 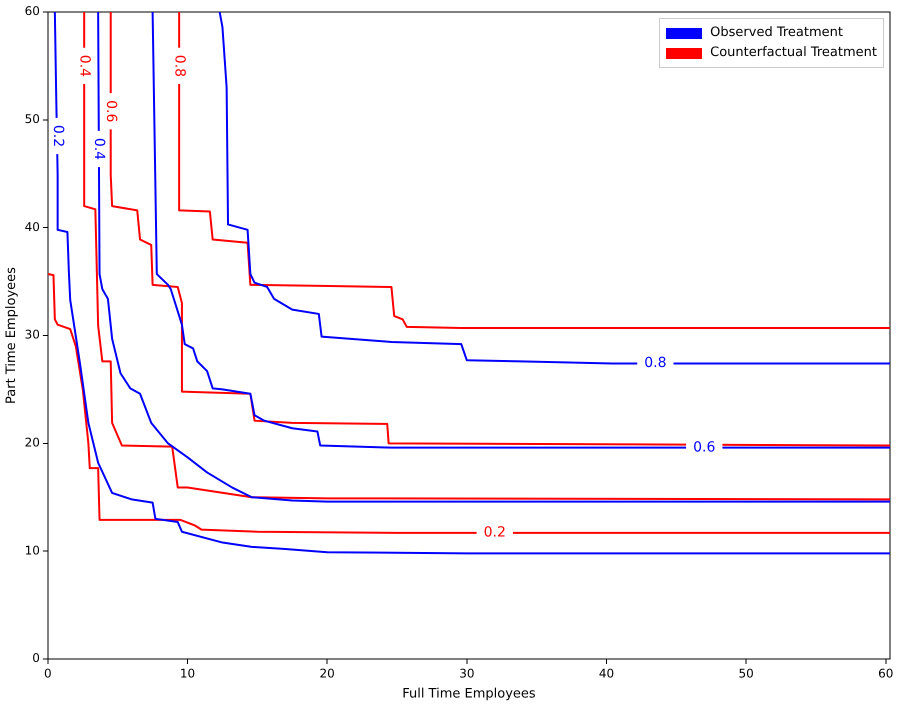 What do you see at coordinates (32, 550) in the screenshot?
I see `y-tick-label: 10` at bounding box center [32, 550].